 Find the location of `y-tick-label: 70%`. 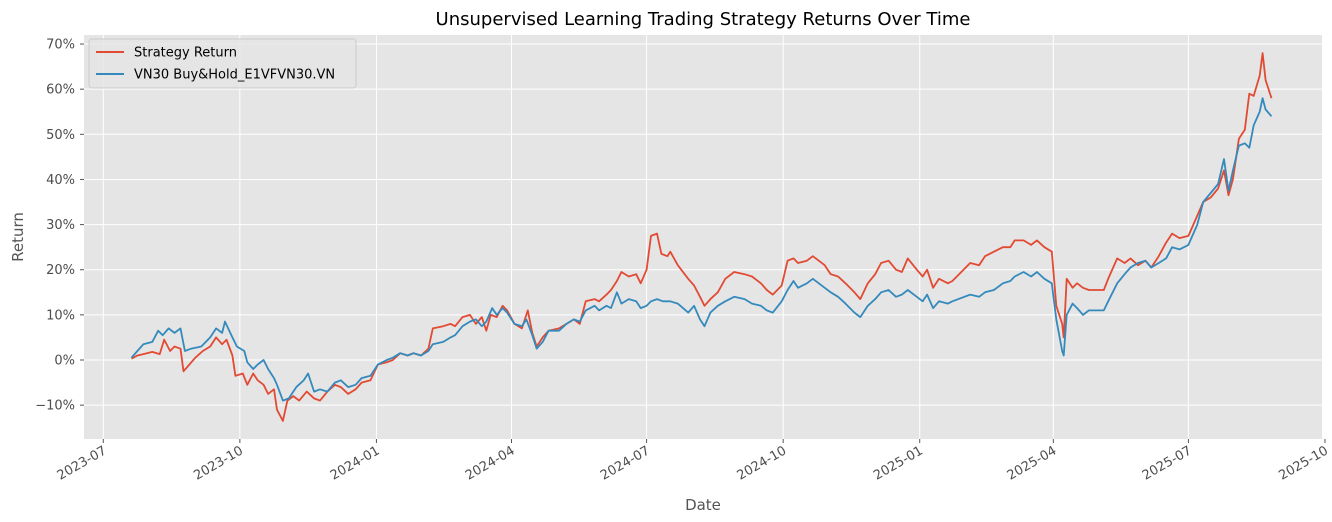

y-tick-label: 70% is located at coordinates (60, 45).